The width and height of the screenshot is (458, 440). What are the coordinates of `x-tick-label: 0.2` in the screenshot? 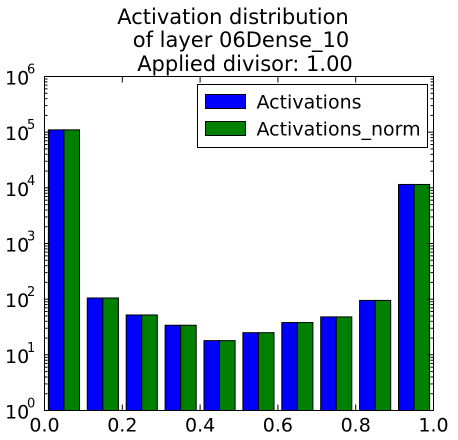 It's located at (122, 426).